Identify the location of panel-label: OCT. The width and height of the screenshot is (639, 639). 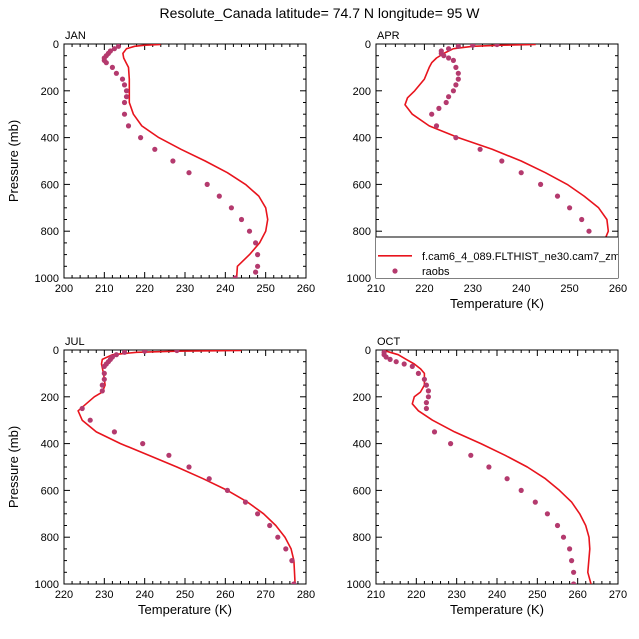
(389, 342).